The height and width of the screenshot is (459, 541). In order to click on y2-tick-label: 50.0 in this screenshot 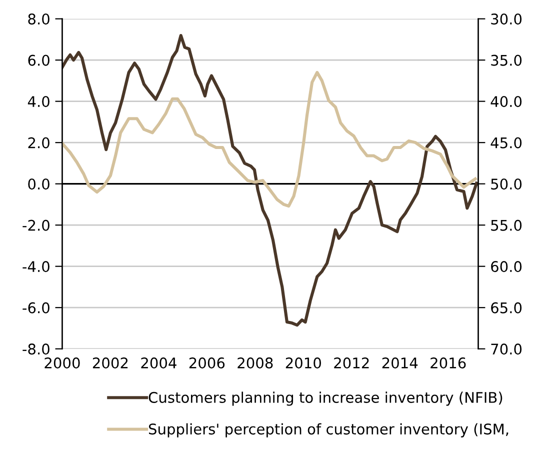, I will do `click(506, 184)`.